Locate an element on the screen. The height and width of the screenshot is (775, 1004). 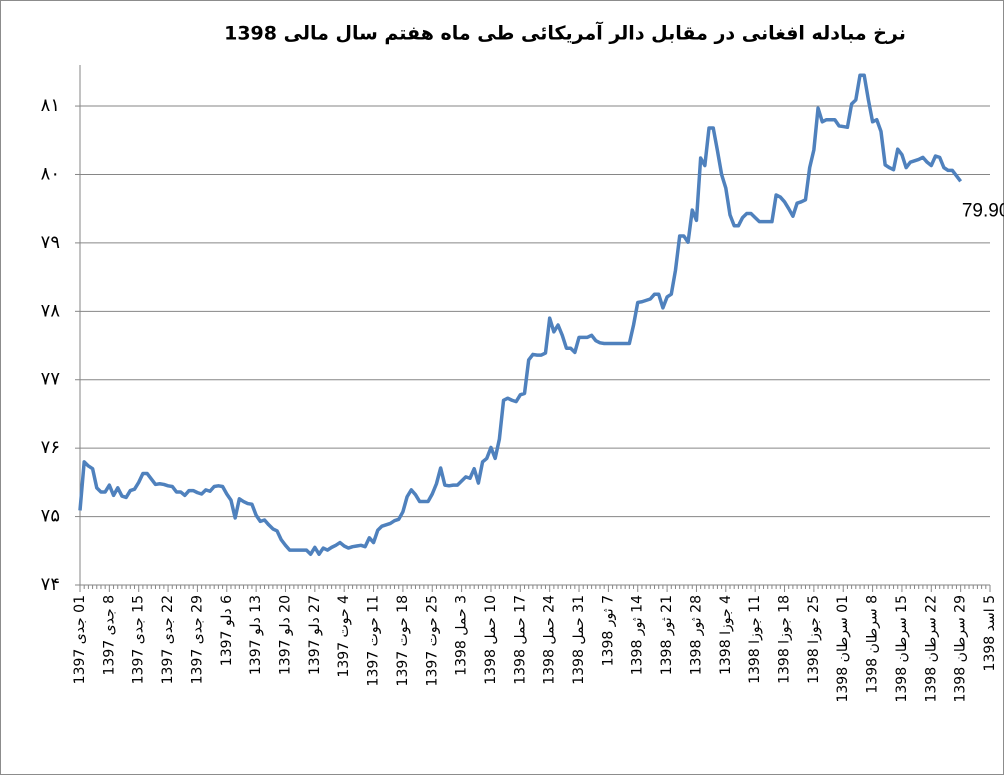
data-label: 79.90 is located at coordinates (983, 210).